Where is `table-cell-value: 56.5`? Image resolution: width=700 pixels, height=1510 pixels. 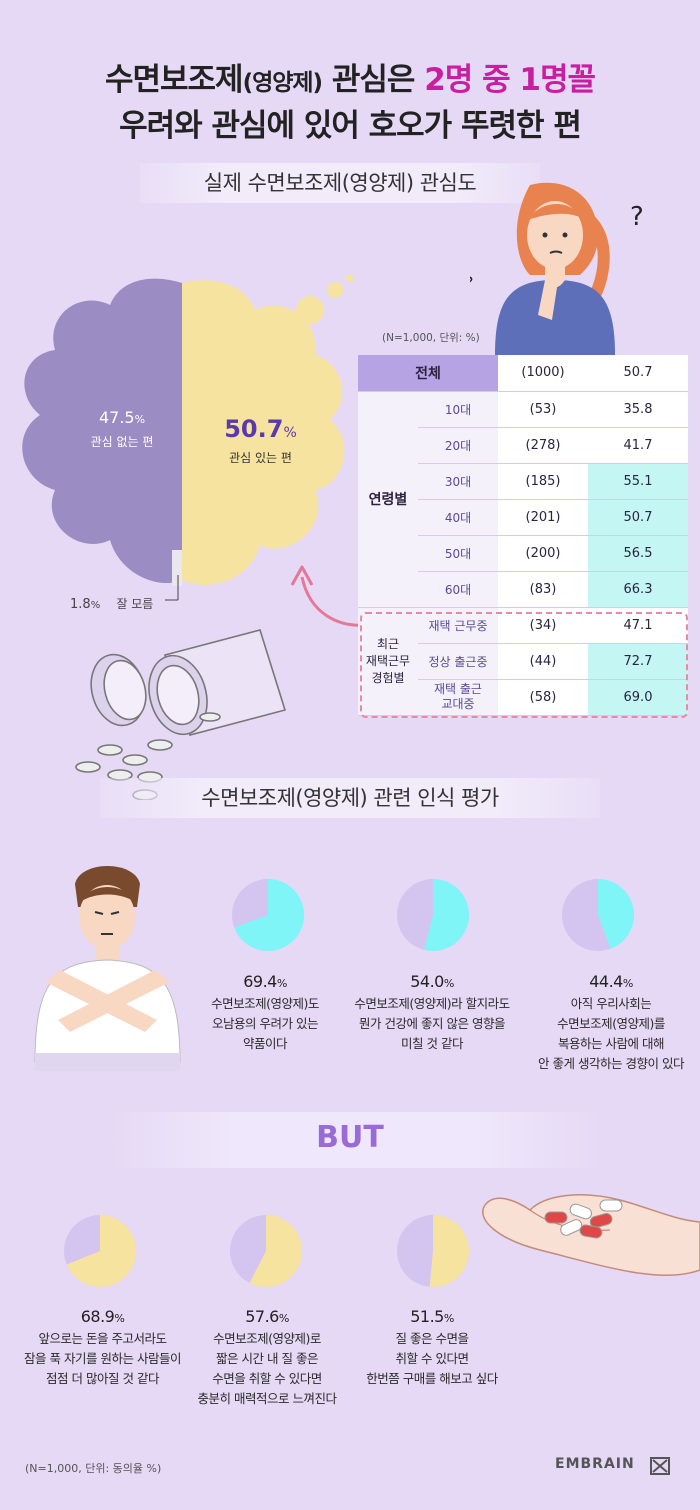 table-cell-value: 56.5 is located at coordinates (638, 553).